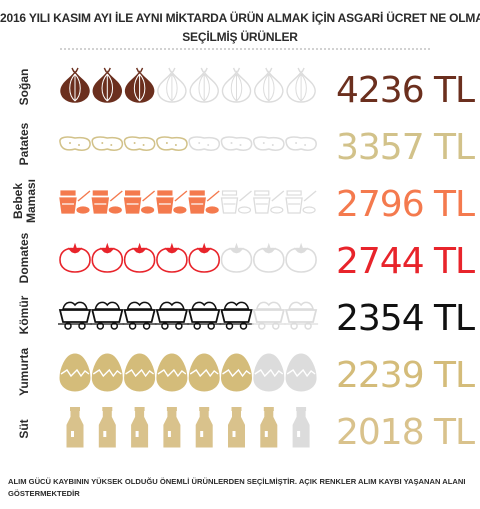 This screenshot has width=480, height=509. Describe the element at coordinates (405, 147) in the screenshot. I see `row-value-1: 3357 TL` at that location.